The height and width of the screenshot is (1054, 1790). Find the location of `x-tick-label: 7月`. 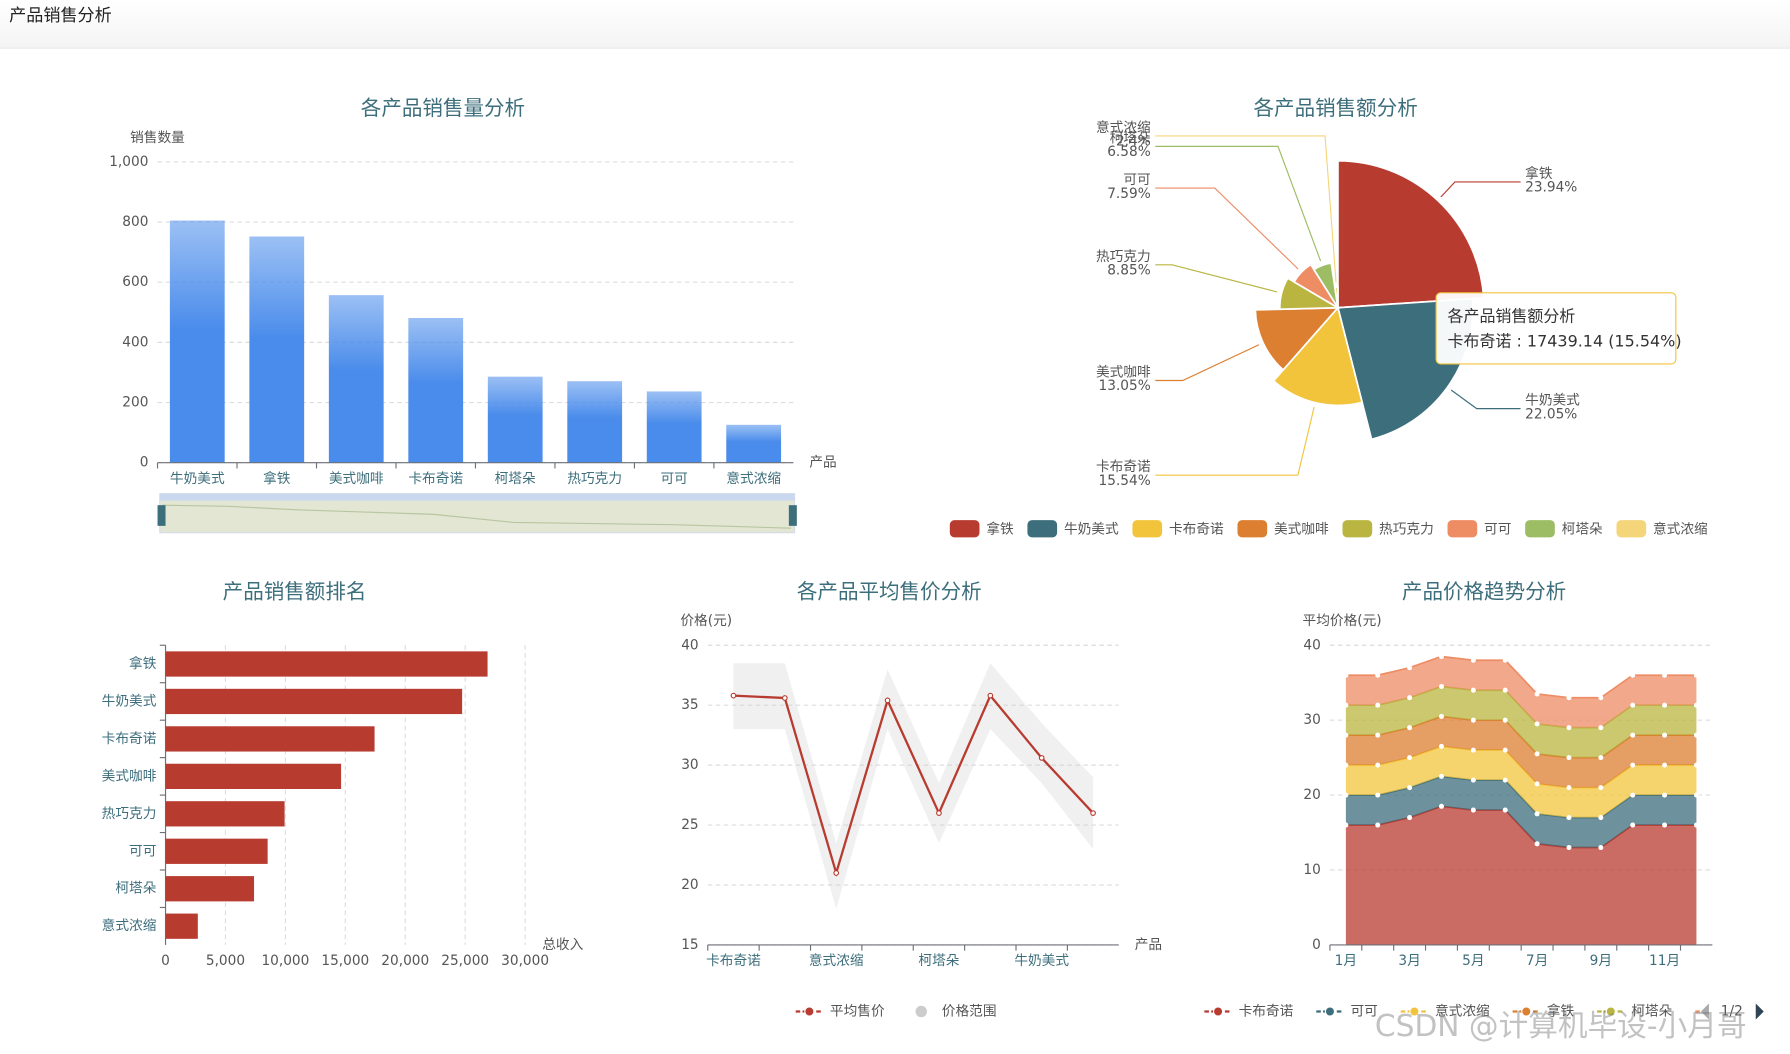

x-tick-label: 7月 is located at coordinates (1537, 961).